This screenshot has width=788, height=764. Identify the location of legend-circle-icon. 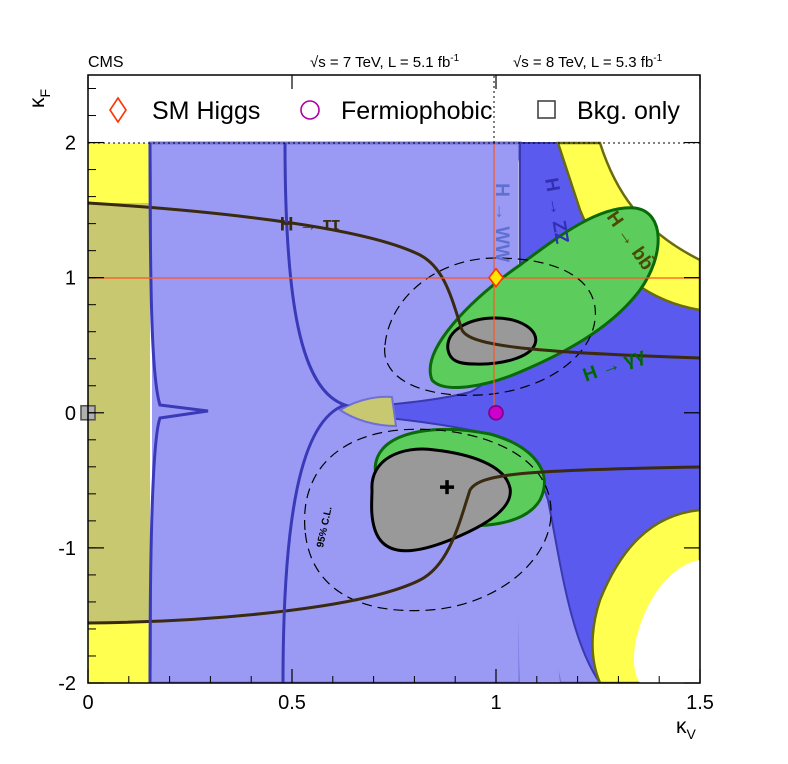
(310, 110).